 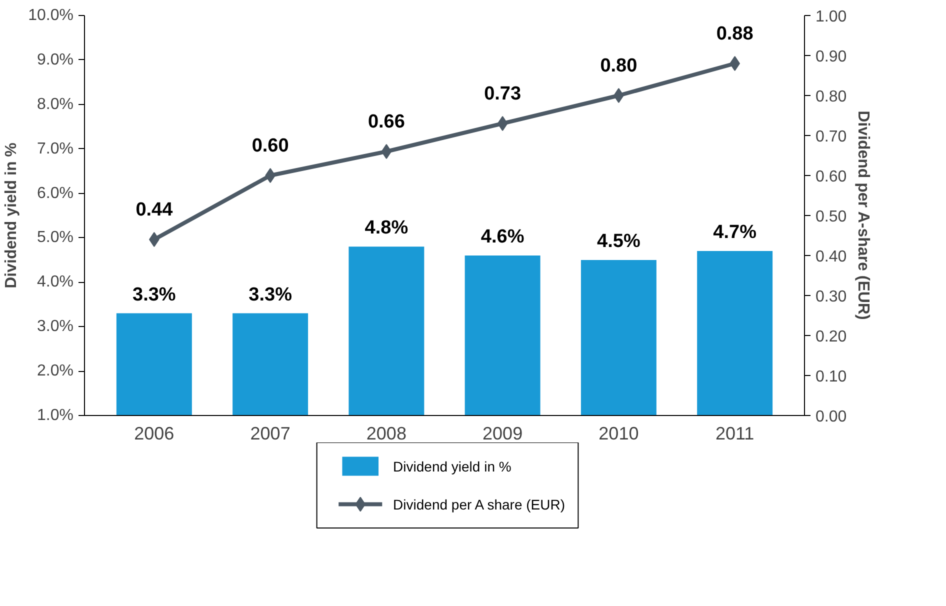 I want to click on y2-tick-label: 0.90, so click(x=831, y=57).